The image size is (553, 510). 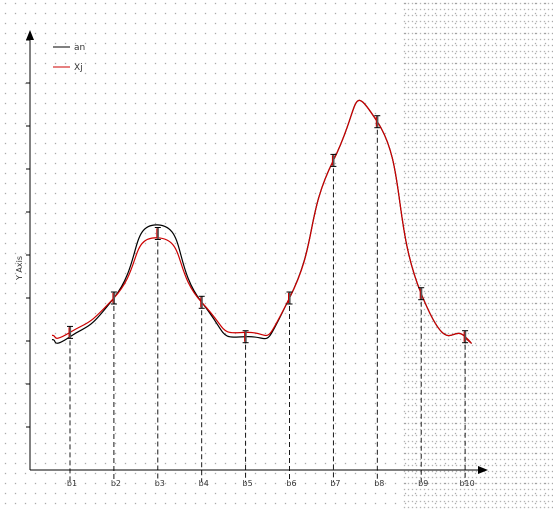 I want to click on error-bar-b1, so click(x=70, y=332).